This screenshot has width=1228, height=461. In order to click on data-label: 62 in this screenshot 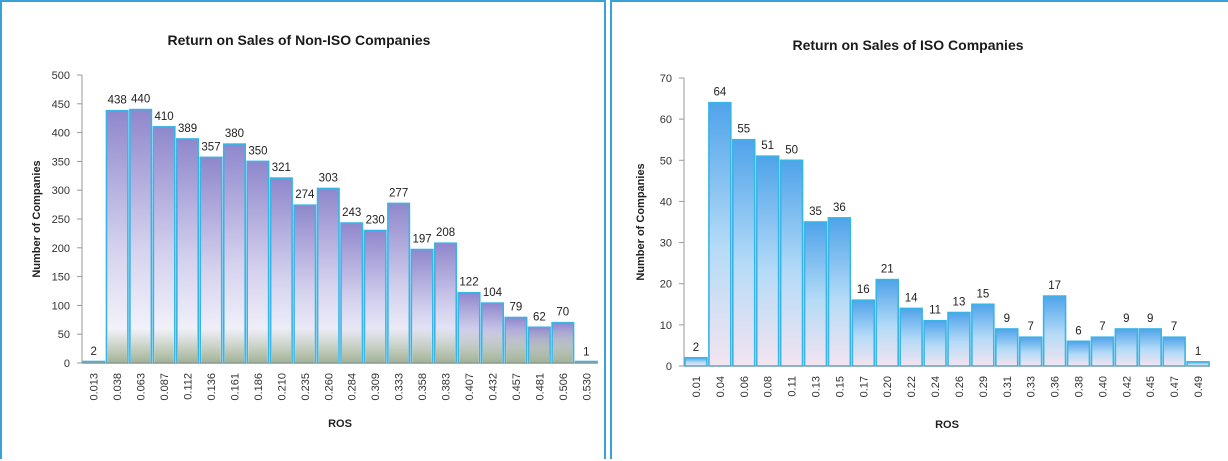, I will do `click(539, 317)`.